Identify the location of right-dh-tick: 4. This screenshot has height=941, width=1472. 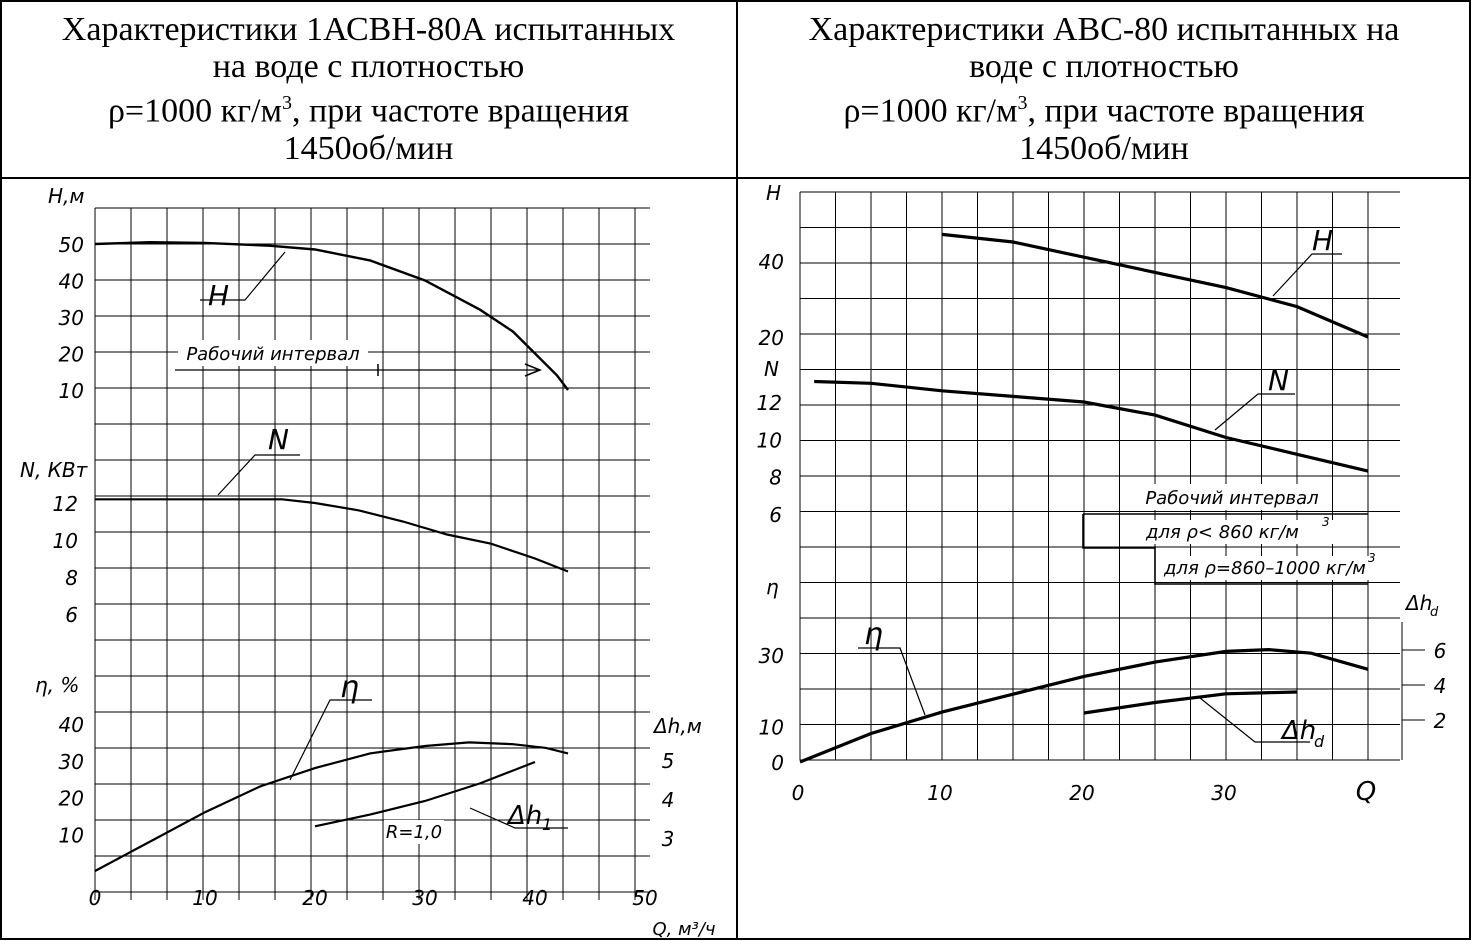
(1440, 686).